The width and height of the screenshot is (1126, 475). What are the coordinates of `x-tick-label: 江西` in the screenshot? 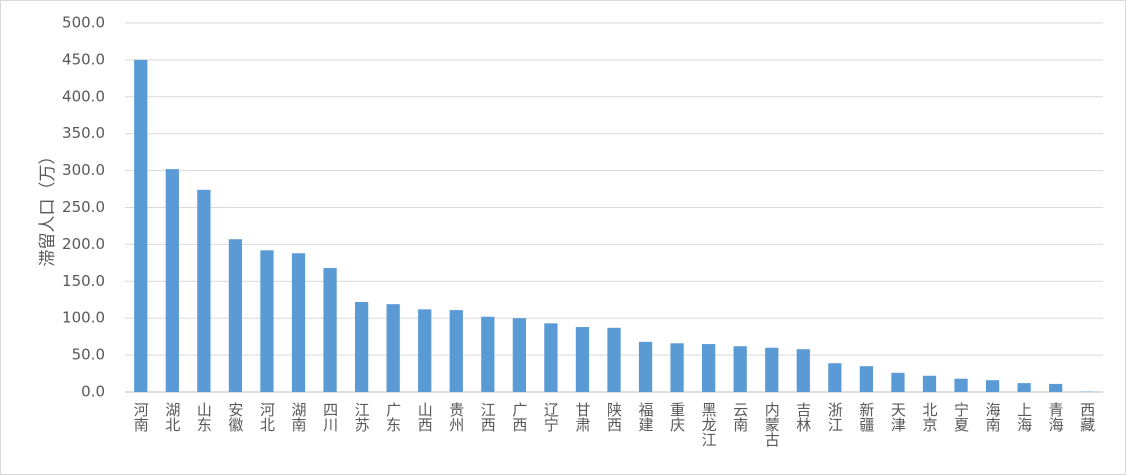 It's located at (488, 417).